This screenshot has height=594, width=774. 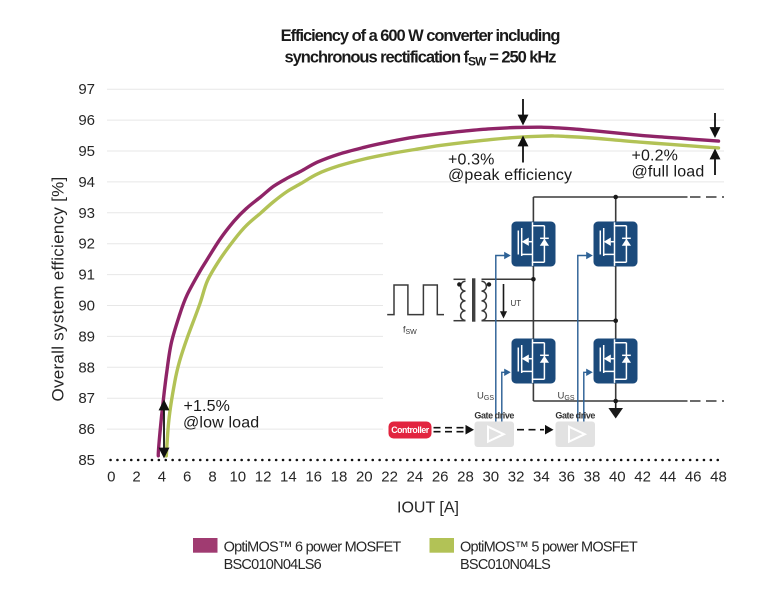 What do you see at coordinates (566, 477) in the screenshot?
I see `svg-text: 36` at bounding box center [566, 477].